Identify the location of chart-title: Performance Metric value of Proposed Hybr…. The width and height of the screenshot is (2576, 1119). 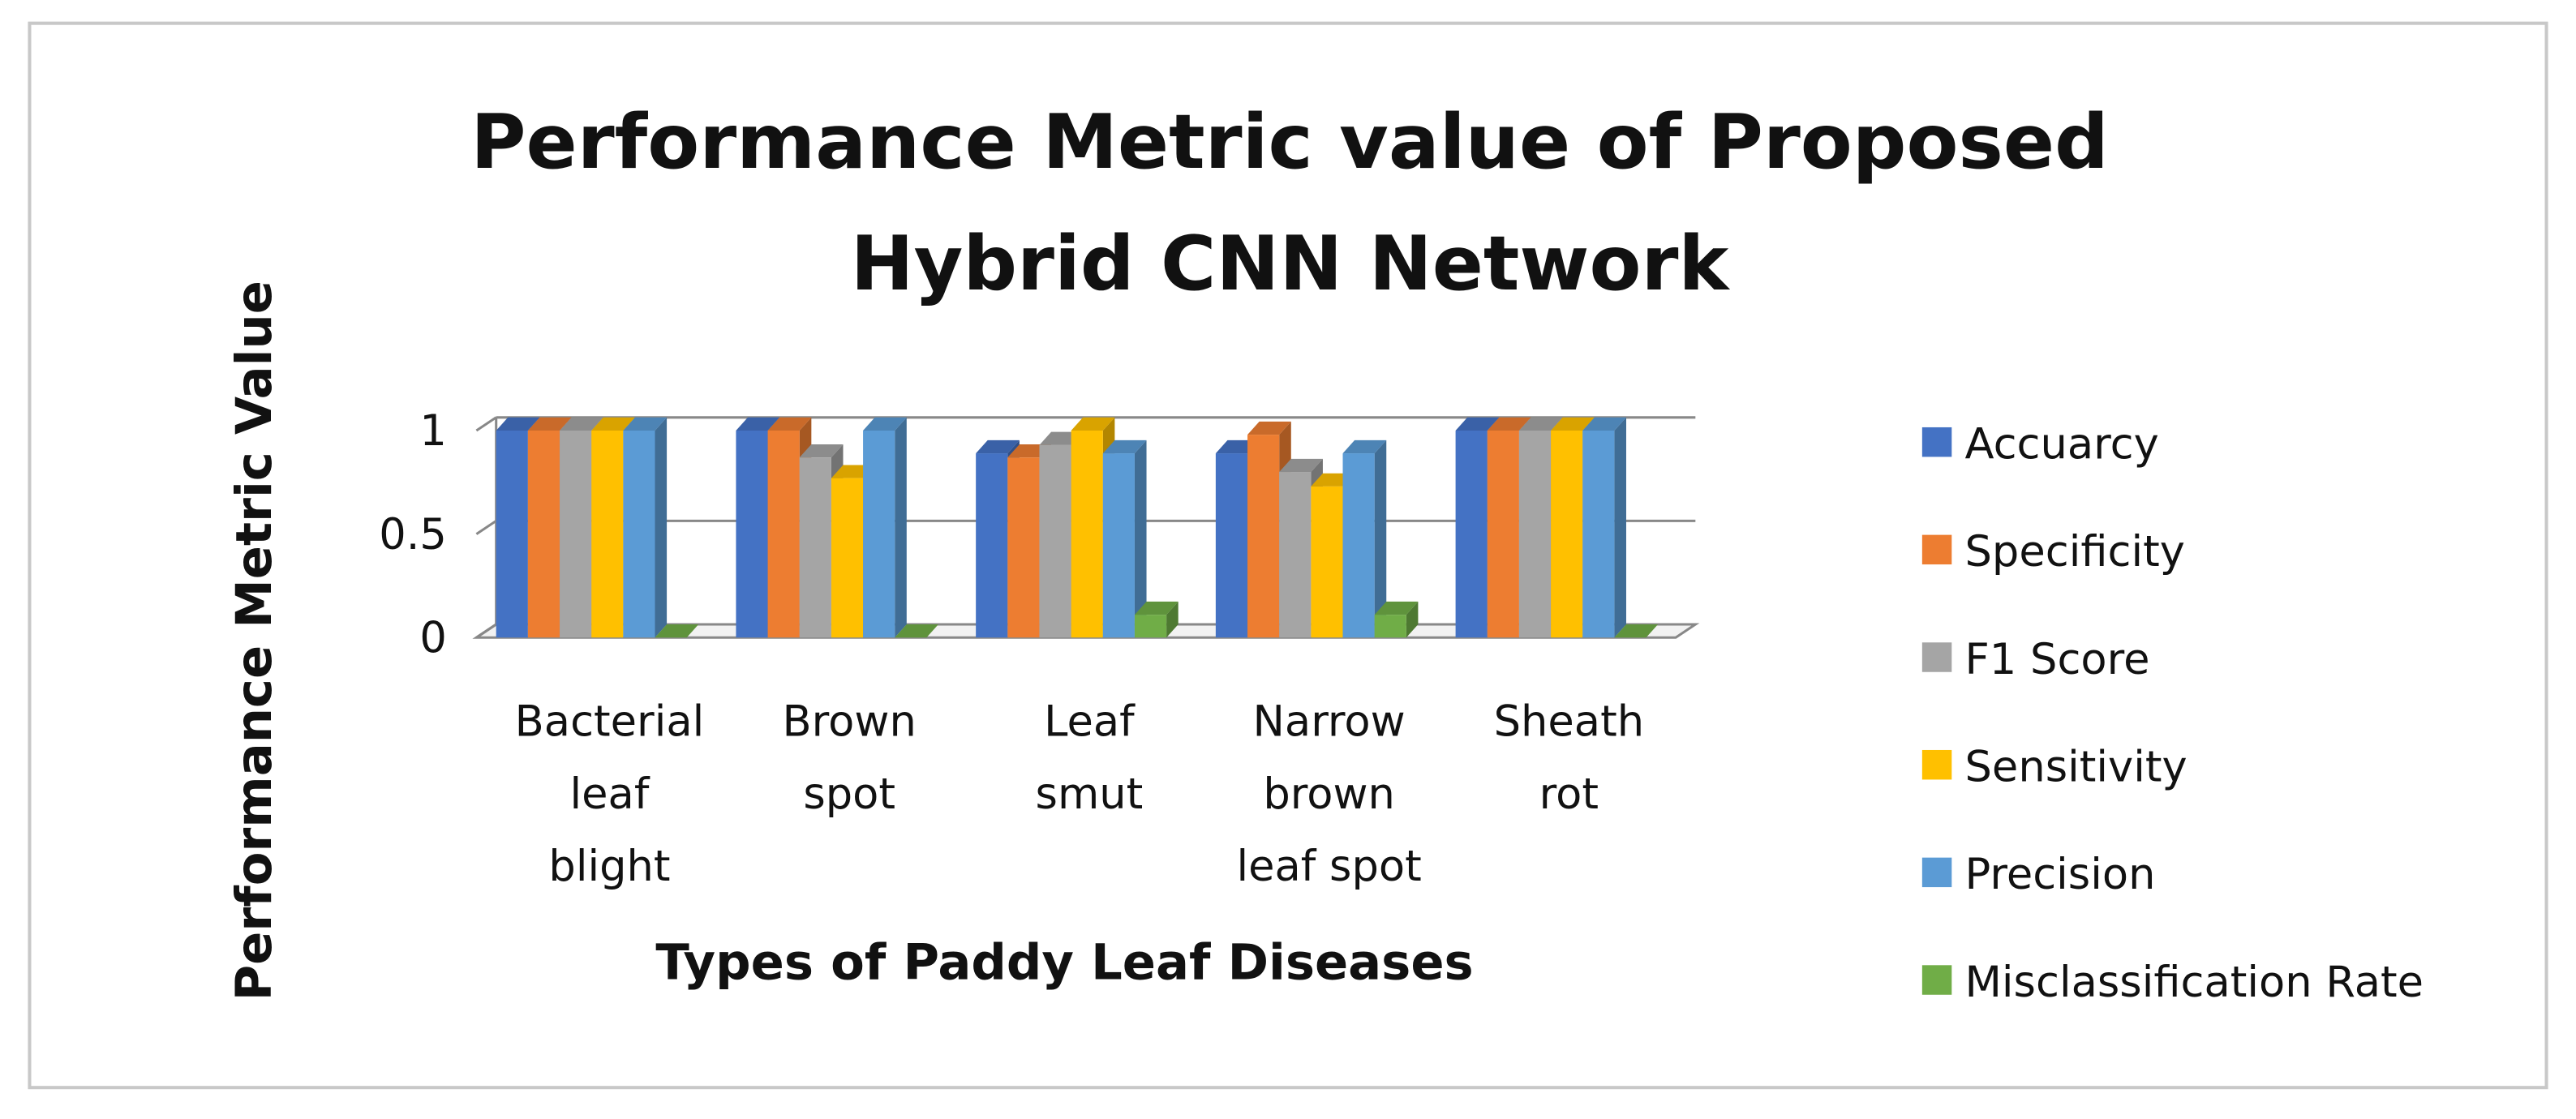
(1289, 202).